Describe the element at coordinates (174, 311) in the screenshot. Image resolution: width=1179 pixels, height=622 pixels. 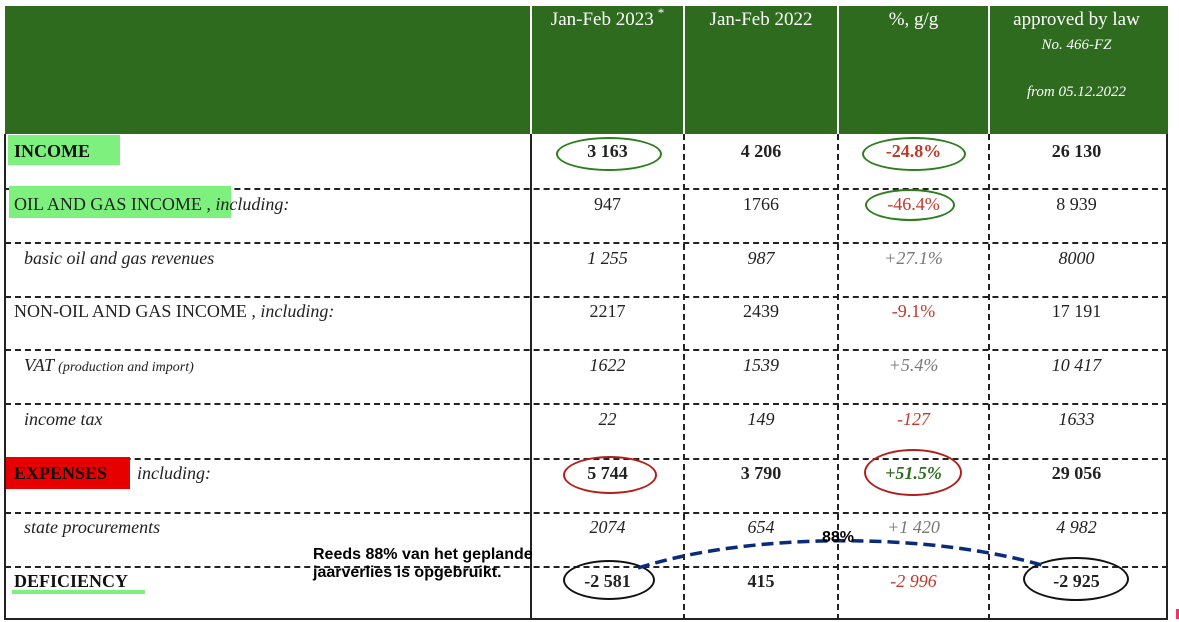
I see `row-label-non-oil-gas-income: NON-OIL AND GAS INCOME , including:` at that location.